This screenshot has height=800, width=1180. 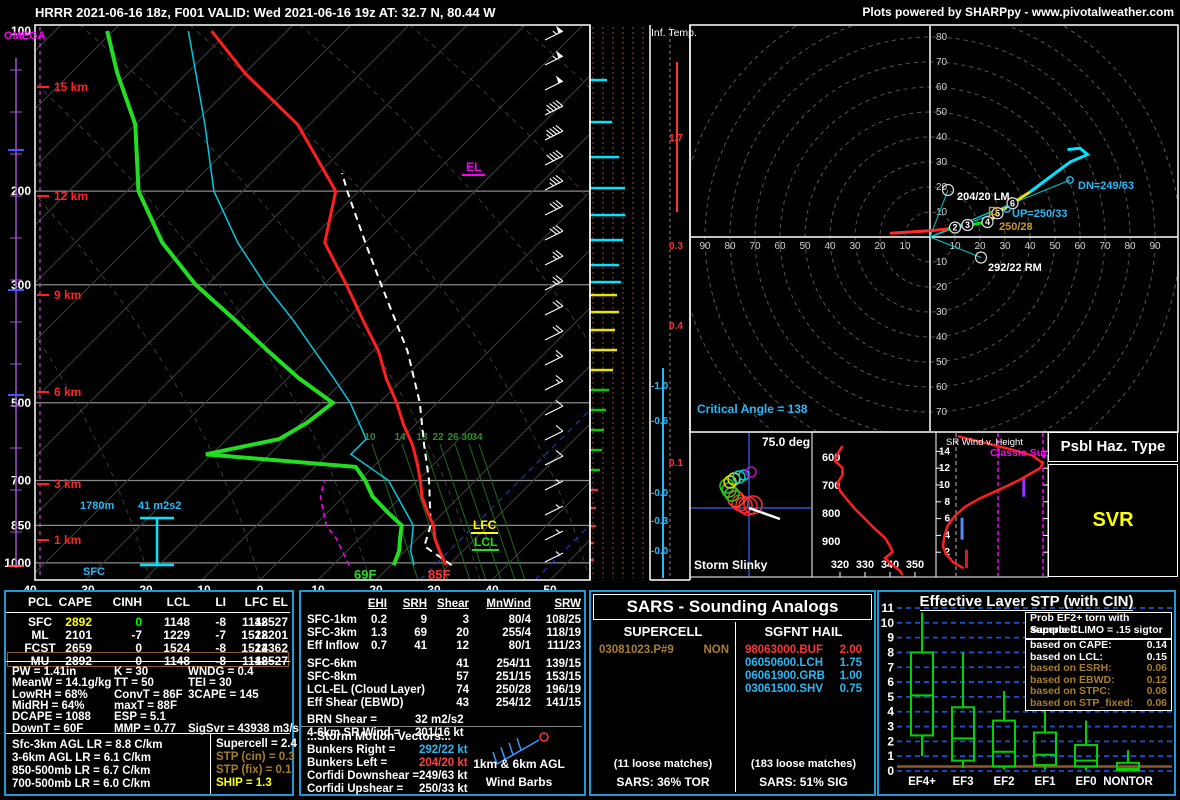 I want to click on kinematics-extra-label: 4-6km SR Wind =, so click(x=354, y=733).